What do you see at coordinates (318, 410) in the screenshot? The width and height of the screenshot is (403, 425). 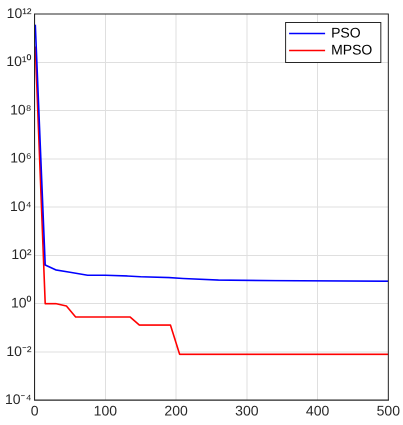 I see `x-tick-label: 400` at bounding box center [318, 410].